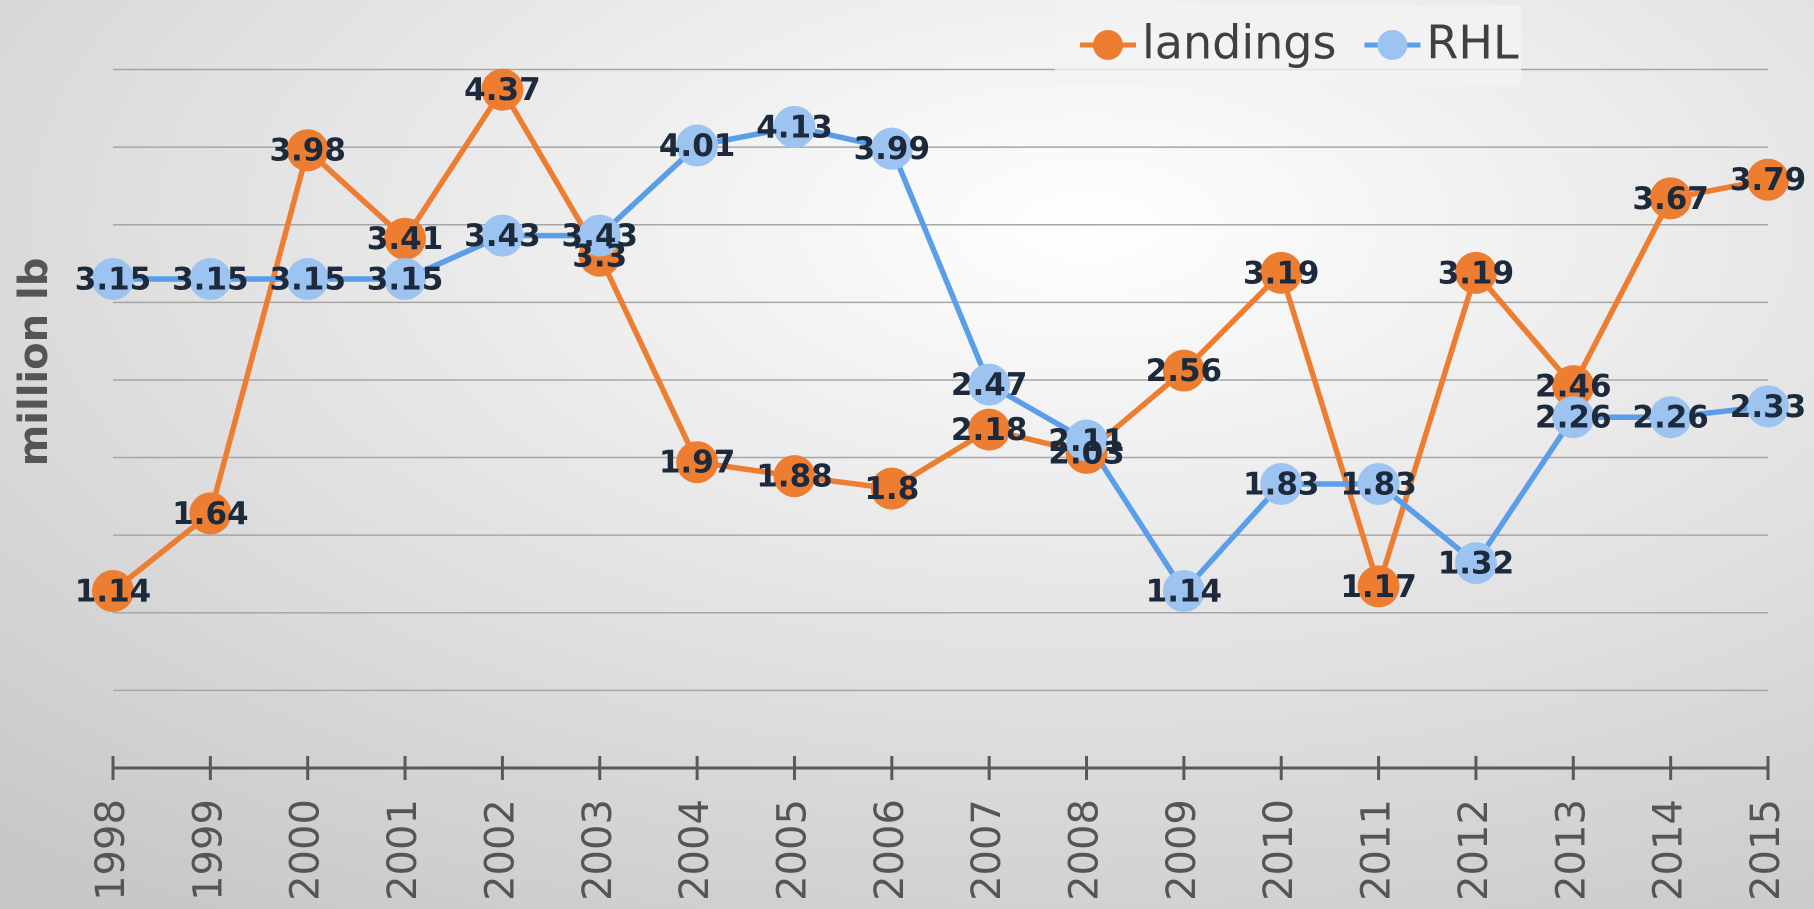 The width and height of the screenshot is (1814, 909). I want to click on data-label: 3.41, so click(405, 239).